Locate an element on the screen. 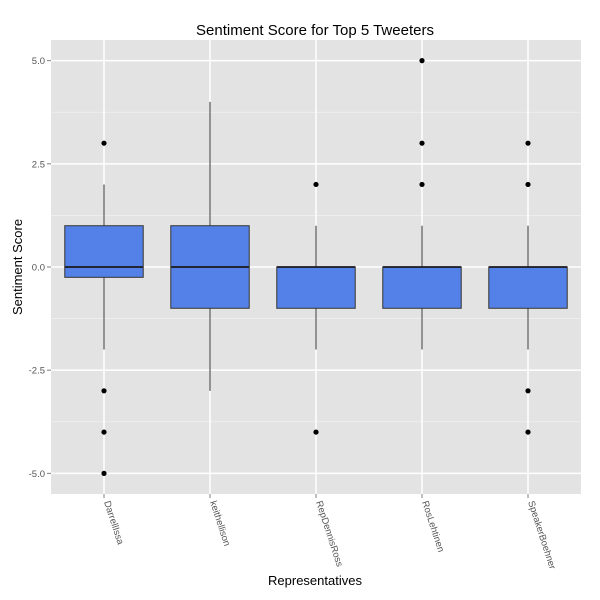 This screenshot has width=600, height=600. x-tick-label: DarrellIssa is located at coordinates (113, 523).